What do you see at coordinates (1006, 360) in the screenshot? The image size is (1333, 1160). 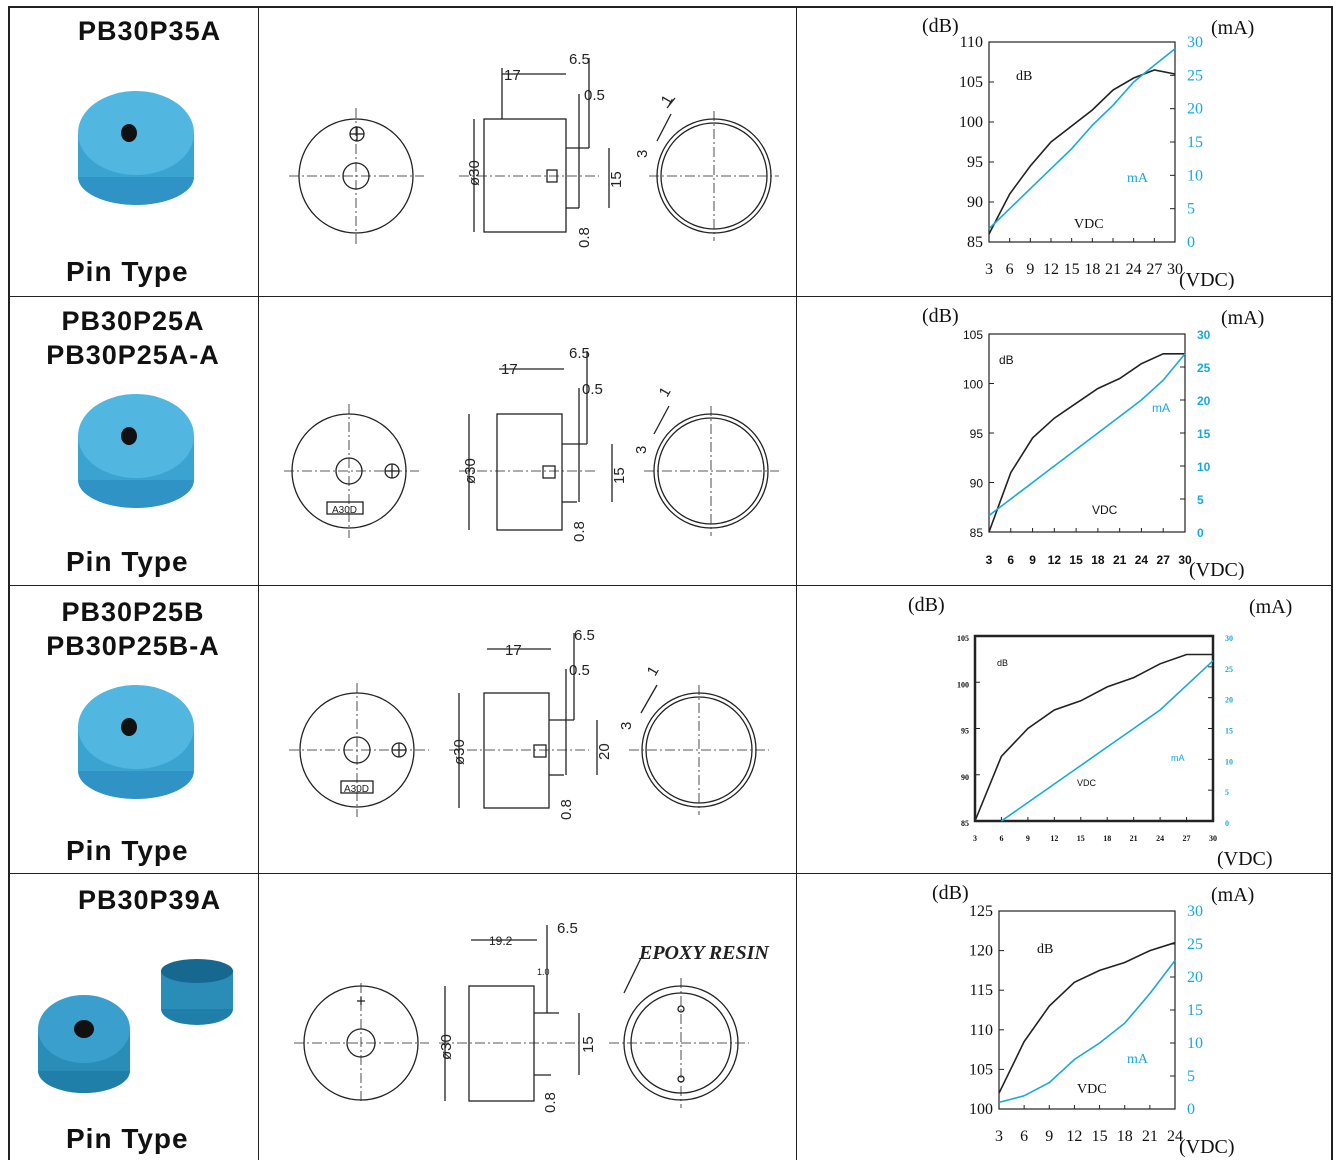 I see `series-label-db: dB` at bounding box center [1006, 360].